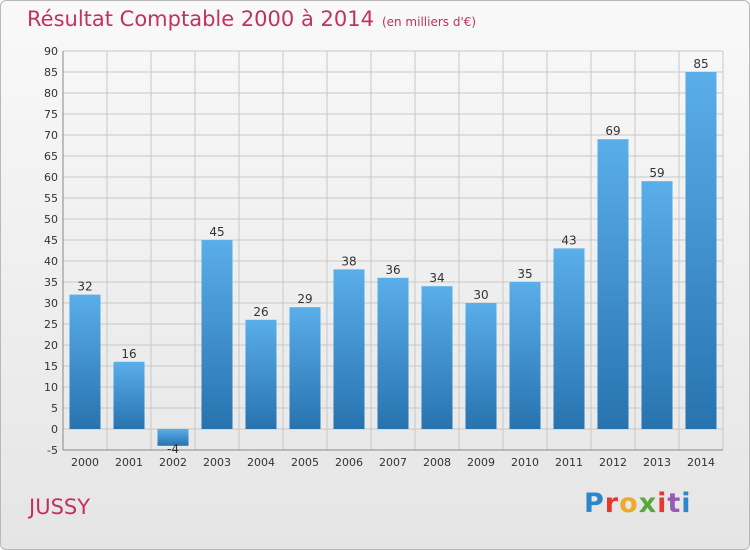 The width and height of the screenshot is (750, 550). What do you see at coordinates (51, 114) in the screenshot?
I see `y-tick-label: 75` at bounding box center [51, 114].